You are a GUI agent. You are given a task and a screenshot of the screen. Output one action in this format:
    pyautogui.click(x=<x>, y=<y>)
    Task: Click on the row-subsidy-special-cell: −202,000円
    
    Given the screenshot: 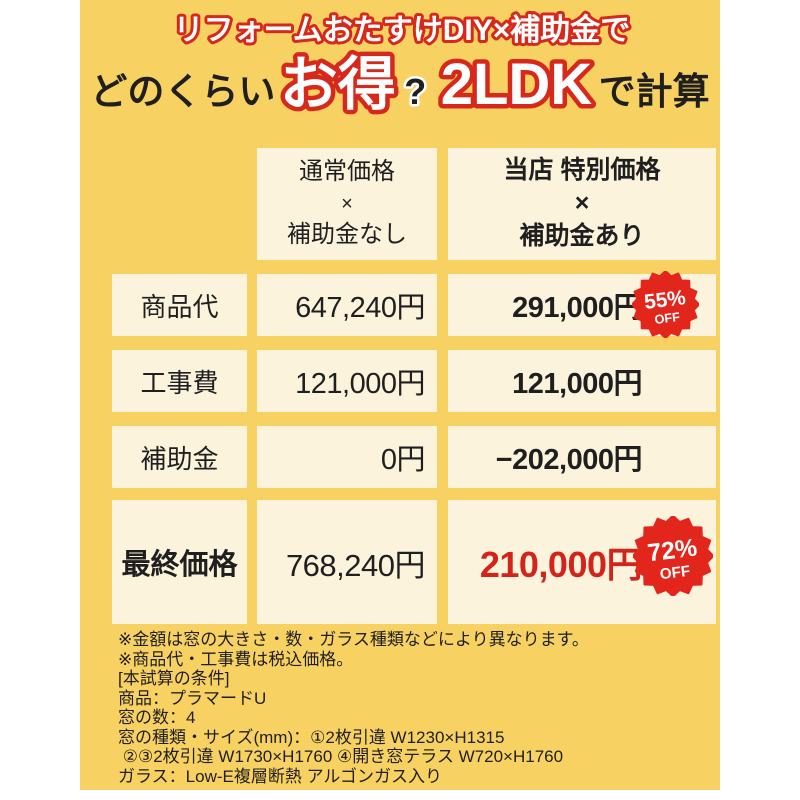 What is the action you would take?
    pyautogui.click(x=582, y=457)
    